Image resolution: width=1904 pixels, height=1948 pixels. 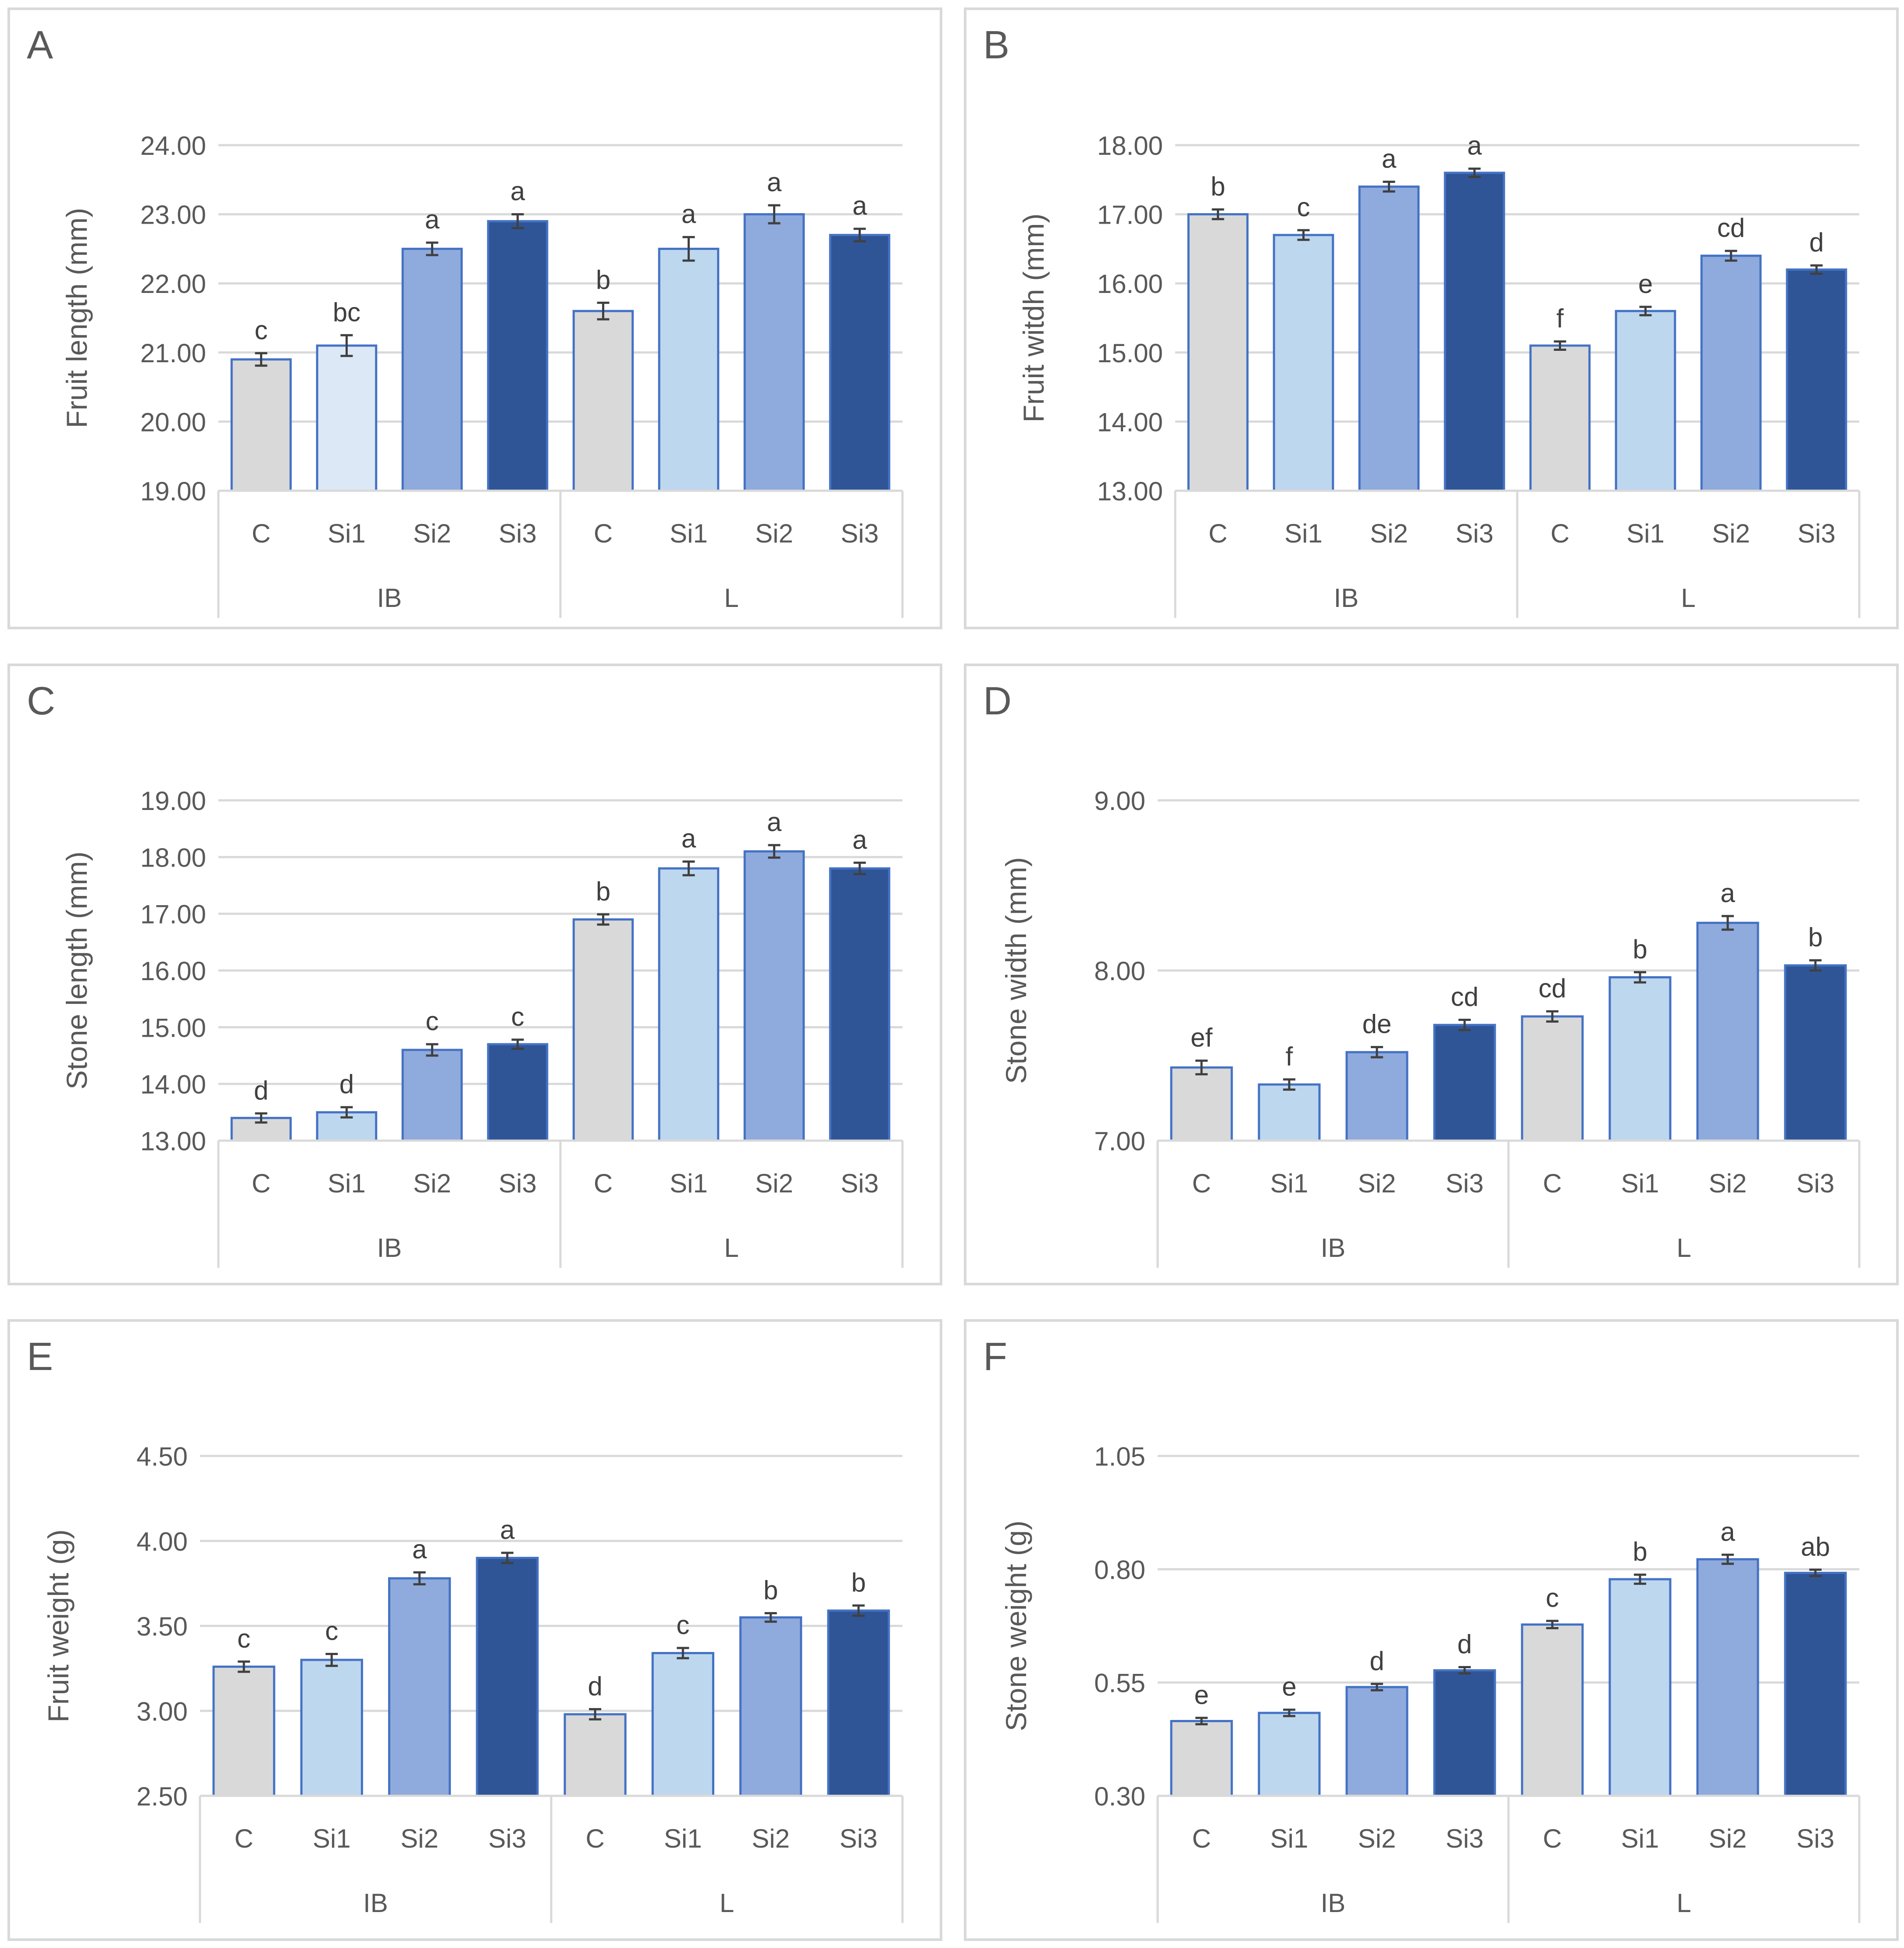 What do you see at coordinates (40, 45) in the screenshot?
I see `panel-label: A` at bounding box center [40, 45].